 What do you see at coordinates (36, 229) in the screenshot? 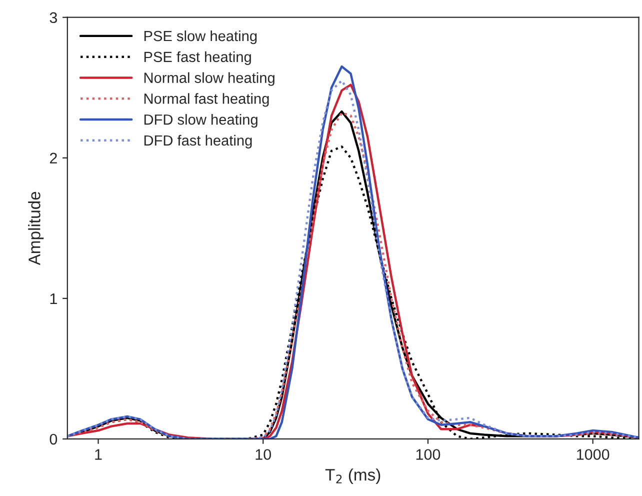
I see `y-axis-title: Amplitude` at bounding box center [36, 229].